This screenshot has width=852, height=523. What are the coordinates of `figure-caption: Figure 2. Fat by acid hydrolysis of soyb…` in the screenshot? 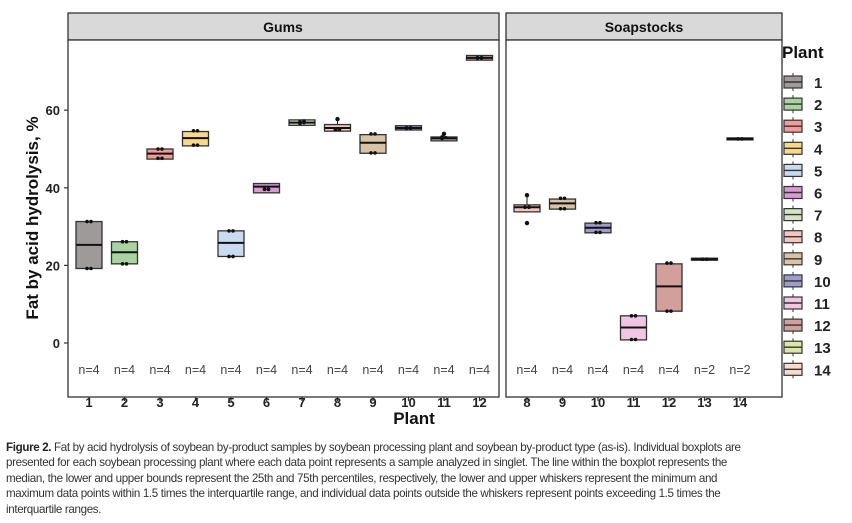 It's located at (429, 478).